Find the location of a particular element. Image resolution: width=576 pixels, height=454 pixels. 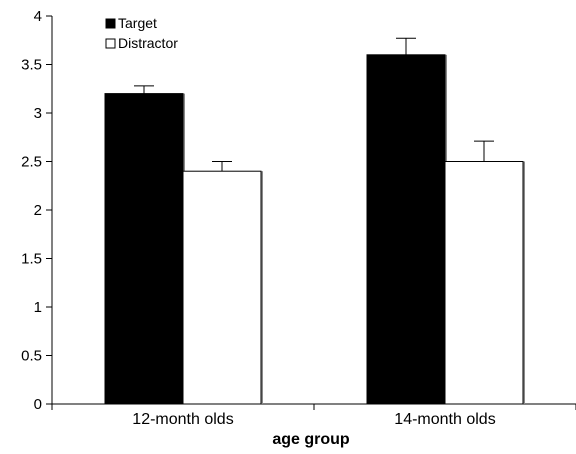

y-tick-label: 4 is located at coordinates (38, 16).